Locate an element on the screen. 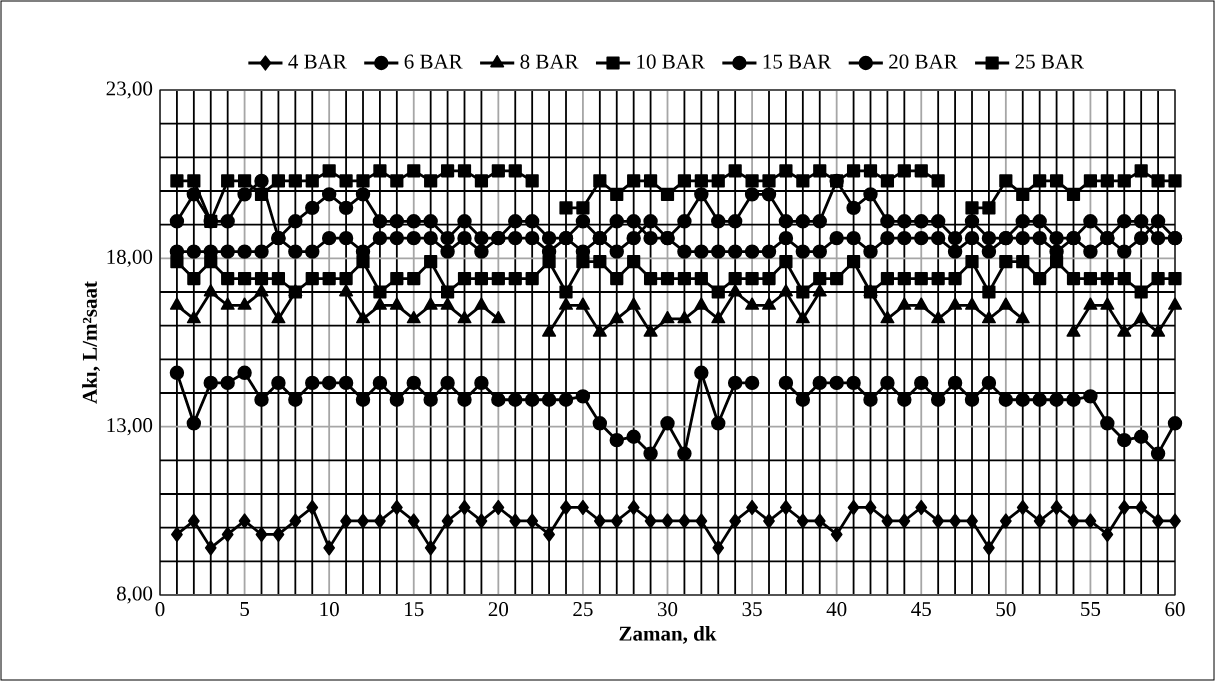 The height and width of the screenshot is (681, 1215). legend-label: 6 BAR is located at coordinates (433, 61).